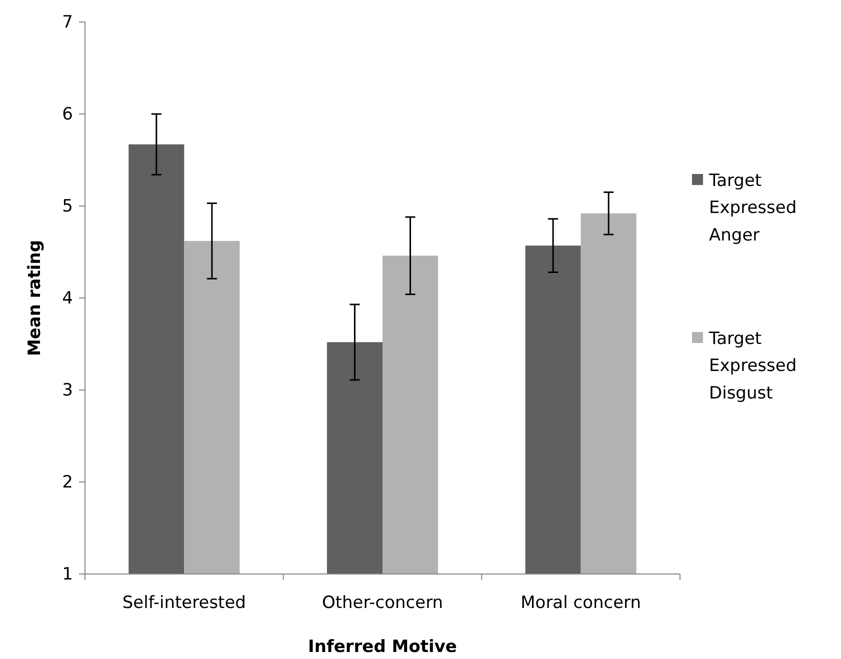 This screenshot has width=841, height=659. What do you see at coordinates (67, 206) in the screenshot?
I see `y-tick-label: 5` at bounding box center [67, 206].